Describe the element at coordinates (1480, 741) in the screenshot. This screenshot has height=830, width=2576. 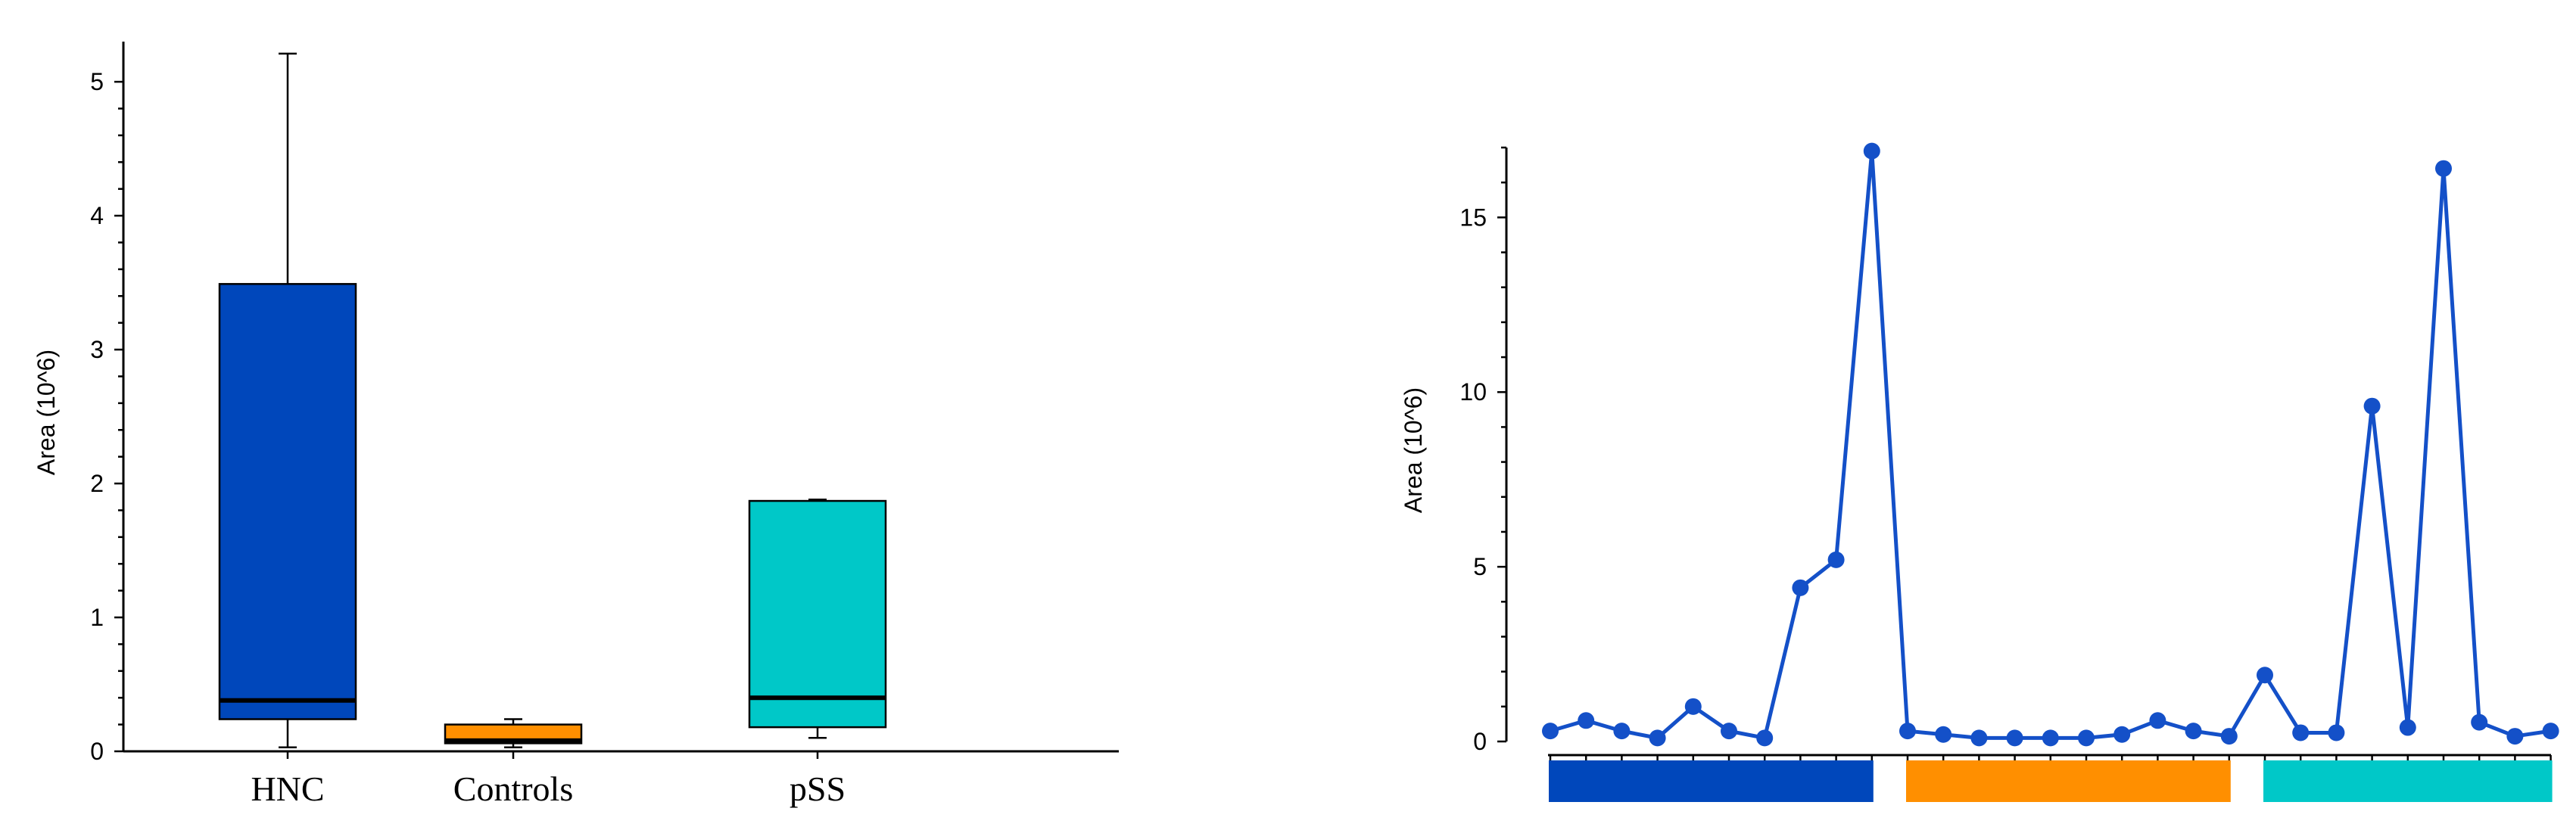
I see `line-chart-y-tick-label: 0` at that location.